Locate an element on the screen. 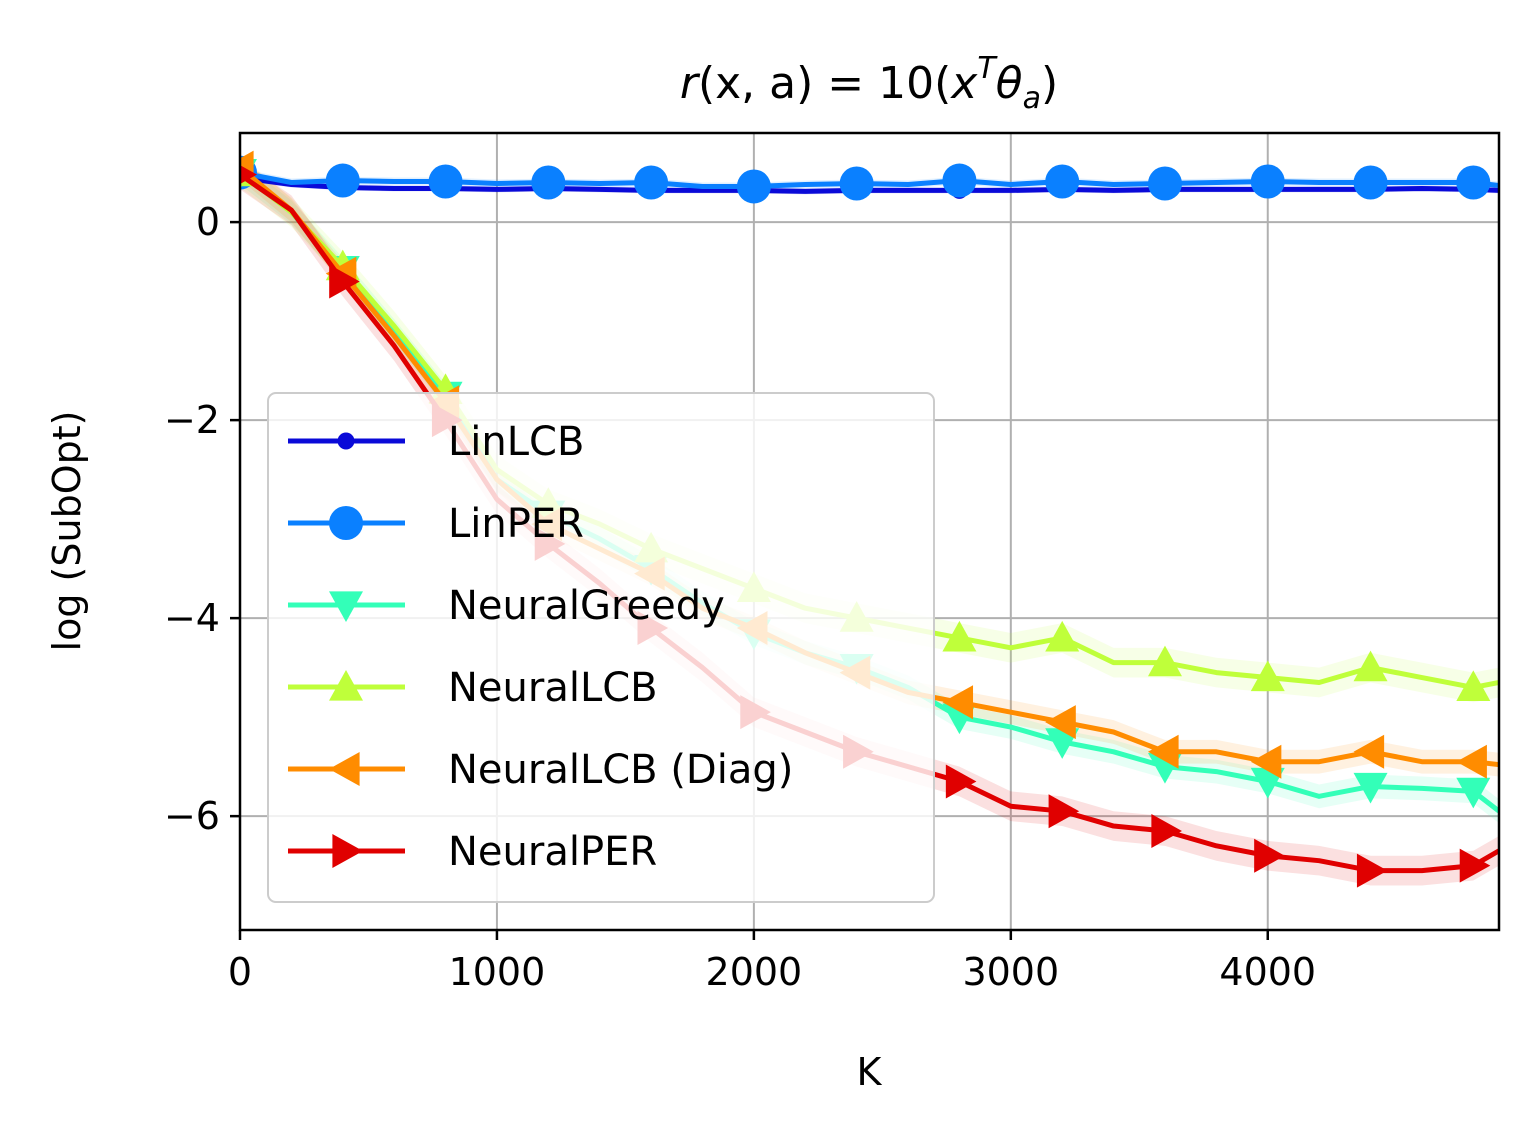 The width and height of the screenshot is (1540, 1144). y-tick-label: −6 is located at coordinates (192, 816).